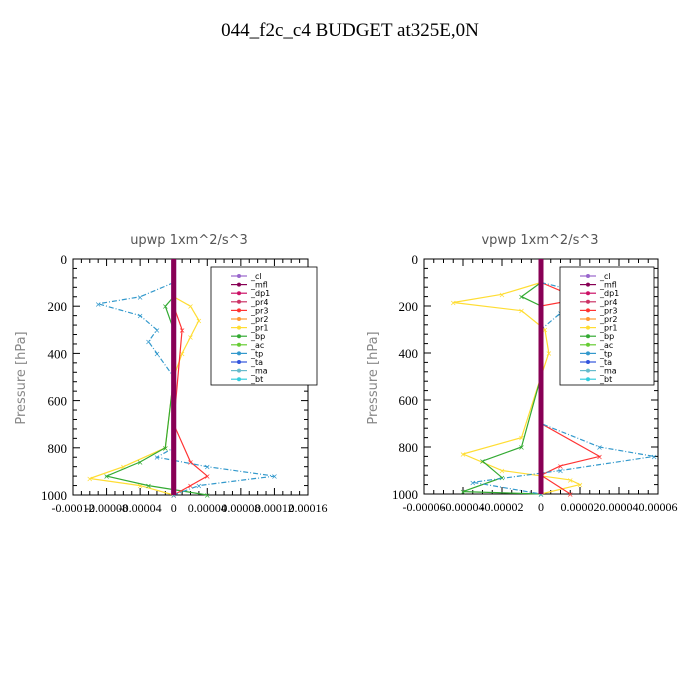  Describe the element at coordinates (64, 259) in the screenshot. I see `y-tick-label: 0` at that location.